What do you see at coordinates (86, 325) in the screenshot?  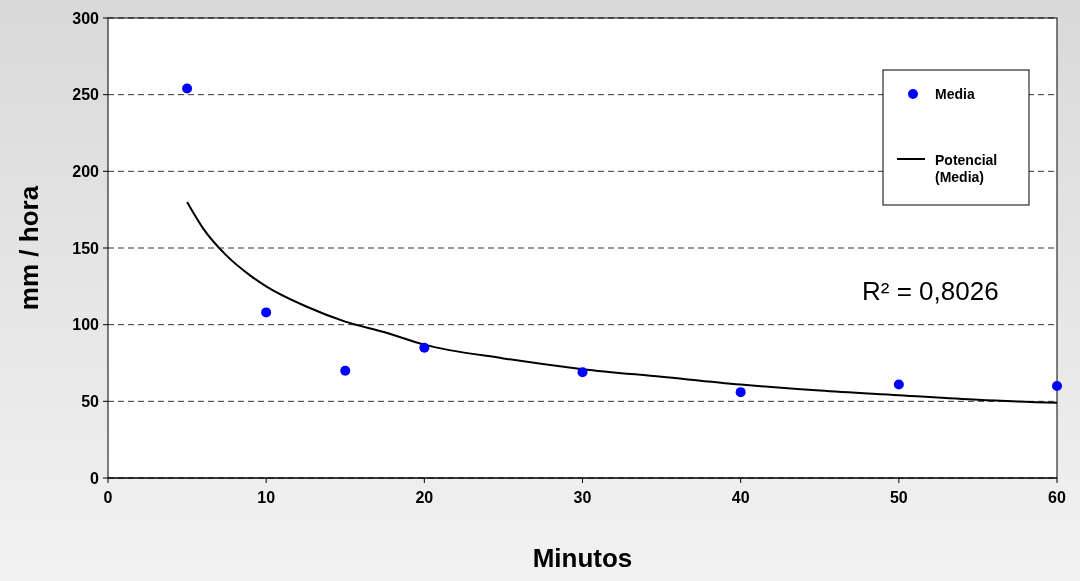 I see `y-tick-label: 100` at bounding box center [86, 325].